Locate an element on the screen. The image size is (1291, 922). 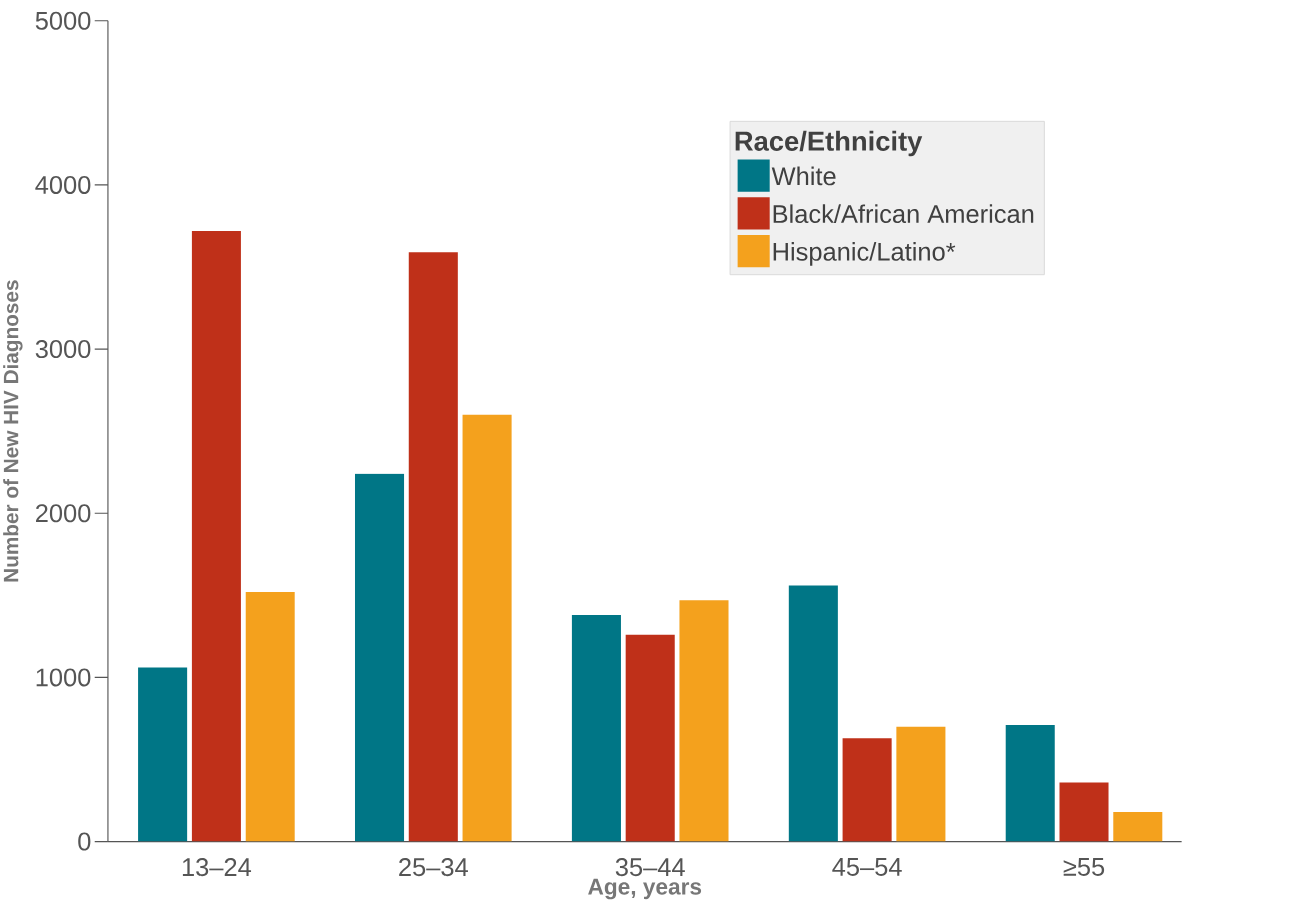
x-tick-label: ≥55 is located at coordinates (1084, 867).